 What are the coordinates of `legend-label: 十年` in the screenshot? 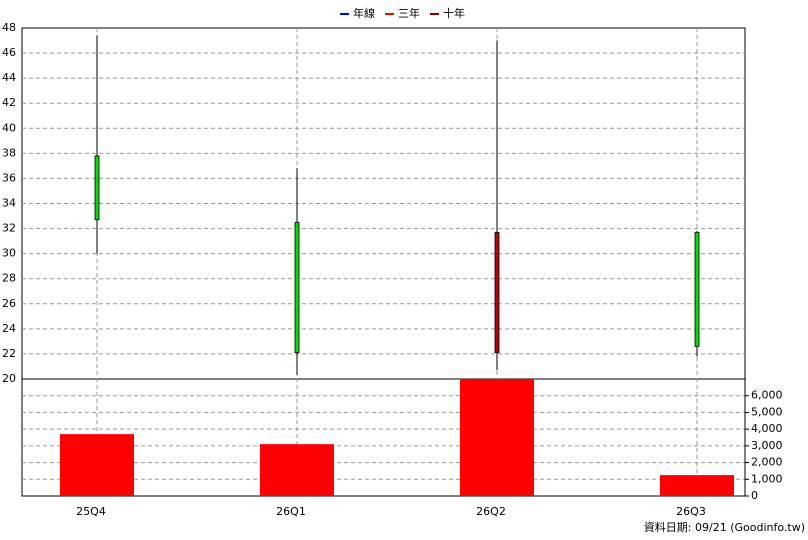 It's located at (454, 13).